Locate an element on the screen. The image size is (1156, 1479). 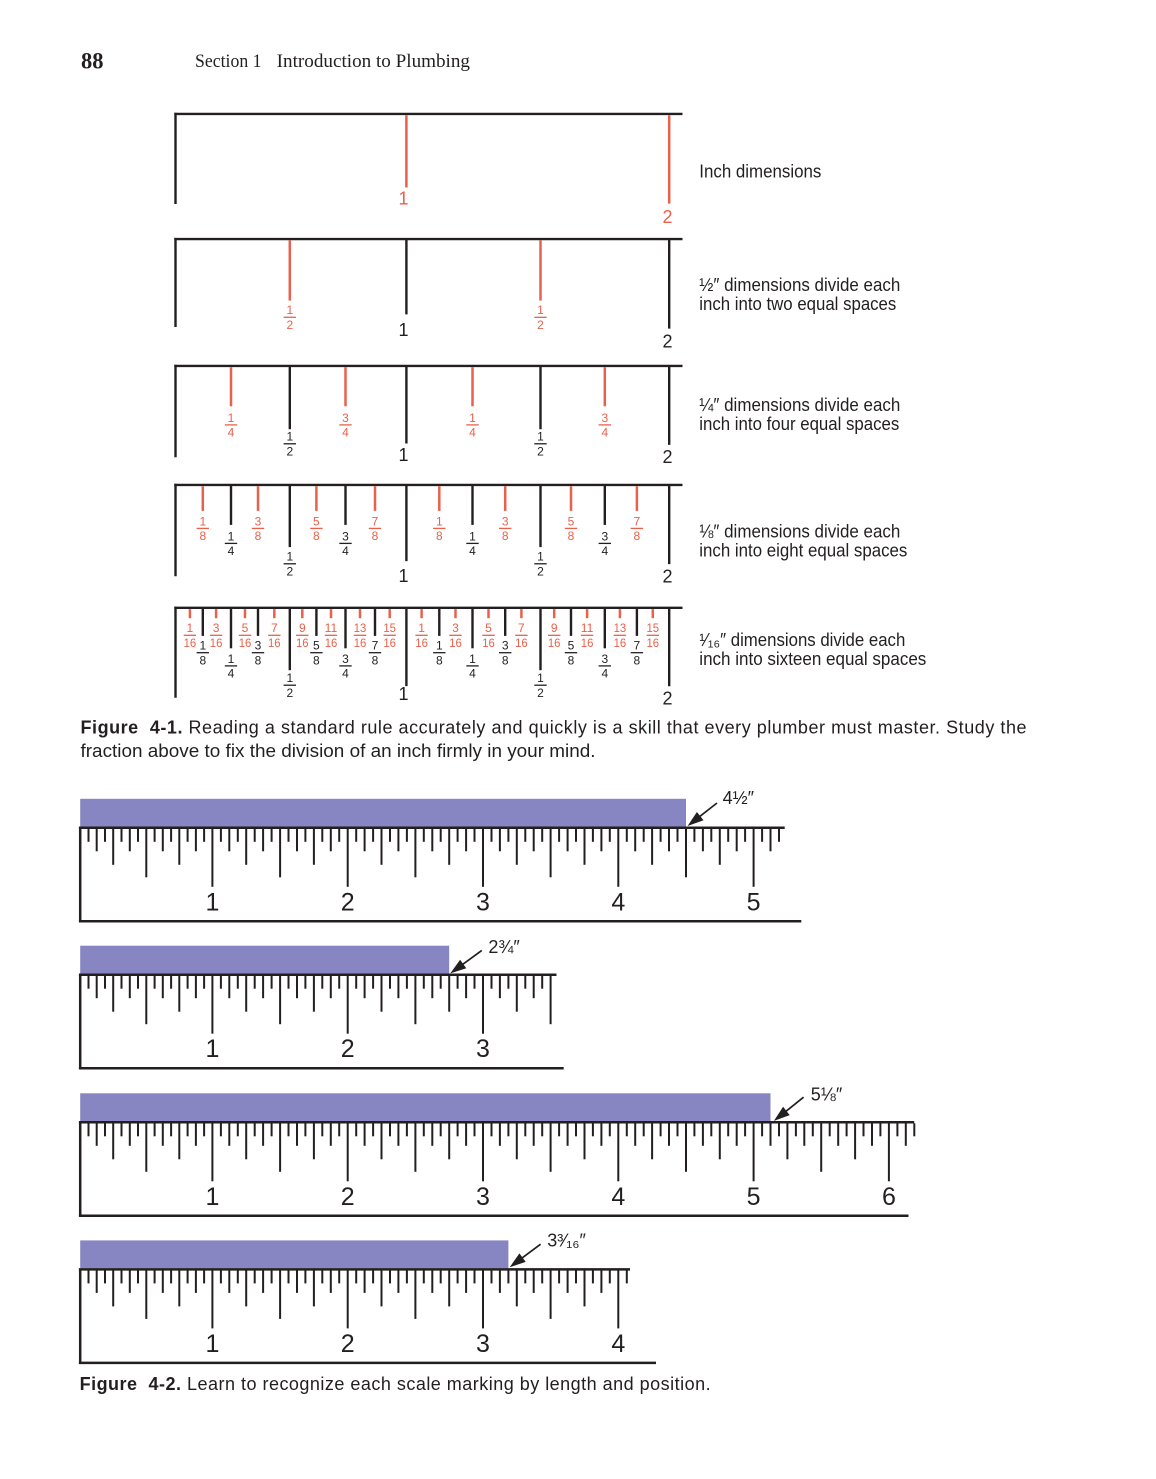
svg-text: Inch dimensions is located at coordinates (760, 172).